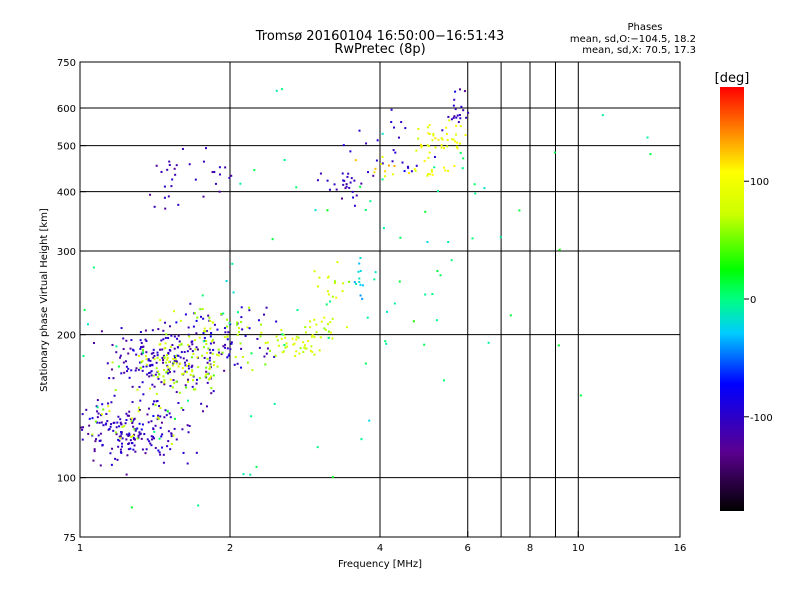 This screenshot has width=800, height=600. Describe the element at coordinates (759, 182) in the screenshot. I see `colorbar-tick-label: 100` at that location.